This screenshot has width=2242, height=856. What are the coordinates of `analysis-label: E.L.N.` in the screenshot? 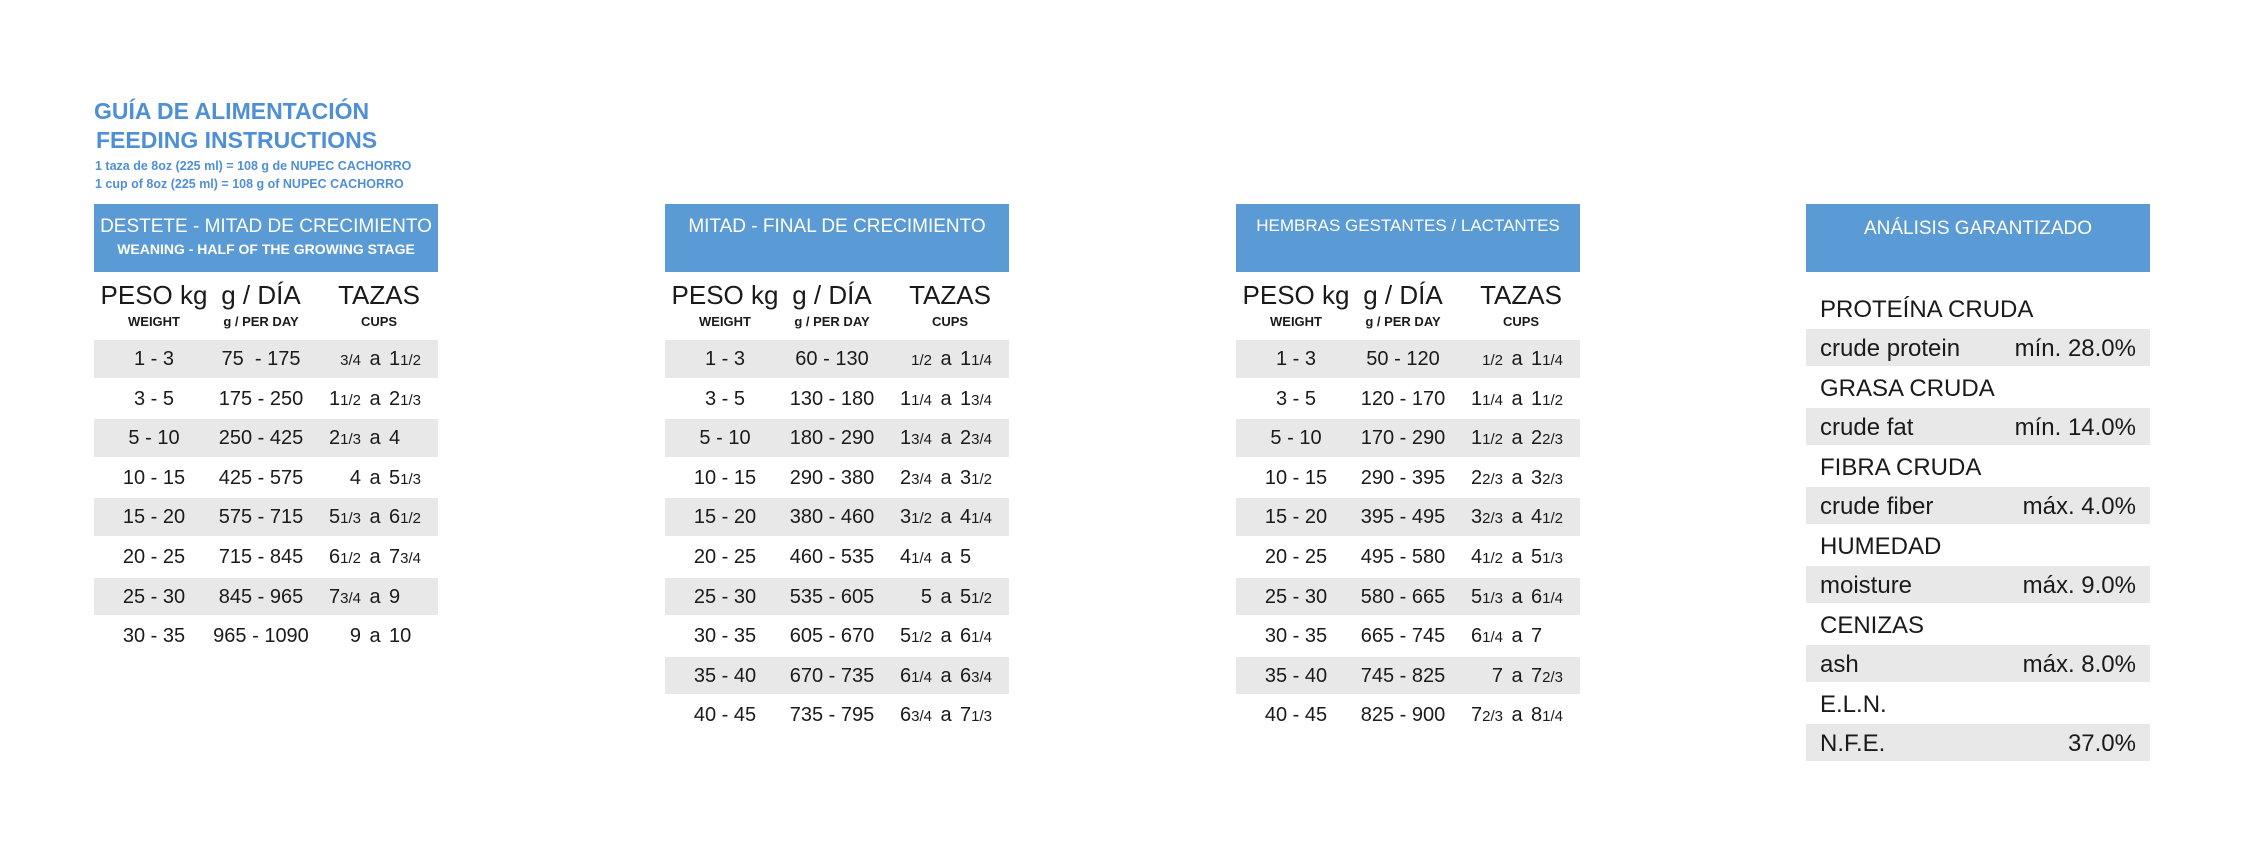 It's located at (1853, 704).